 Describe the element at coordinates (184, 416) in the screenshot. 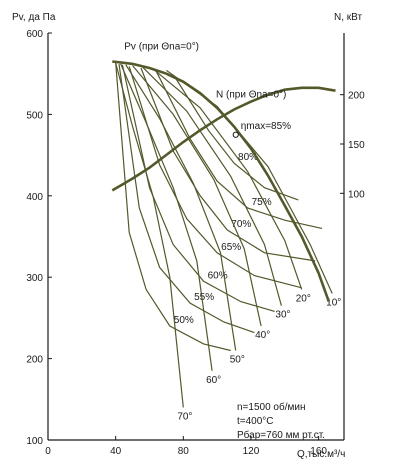

I see `blade-angle-label: 70°` at that location.